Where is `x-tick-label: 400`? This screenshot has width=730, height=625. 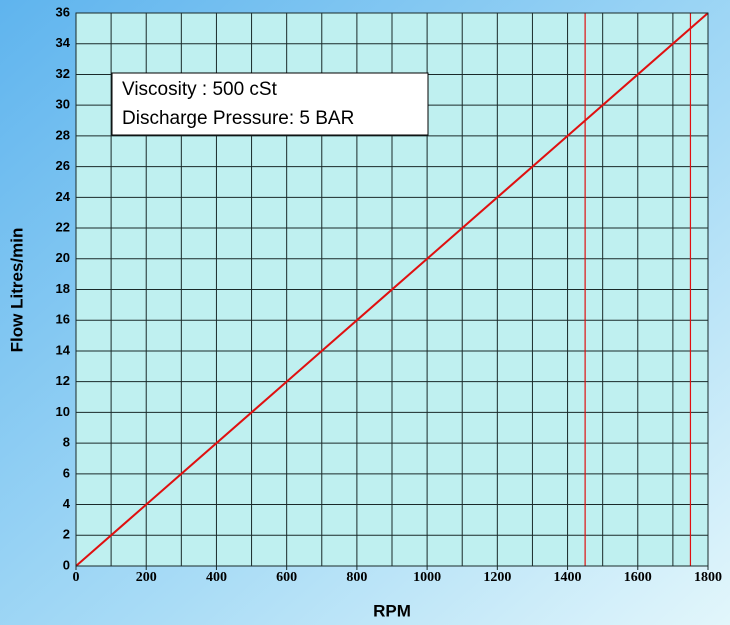 x-tick-label: 400 is located at coordinates (216, 577).